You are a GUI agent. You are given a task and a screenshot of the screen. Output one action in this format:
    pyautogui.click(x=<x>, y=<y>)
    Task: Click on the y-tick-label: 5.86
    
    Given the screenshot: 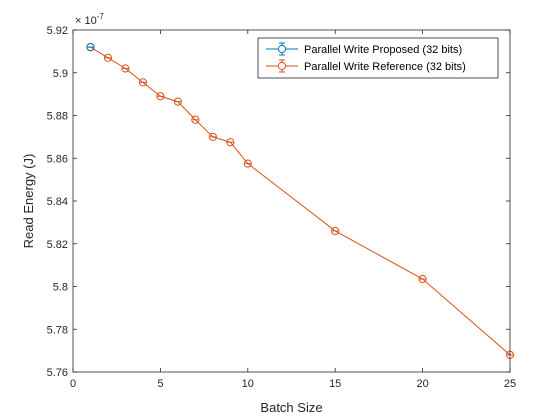 What is the action you would take?
    pyautogui.click(x=57, y=159)
    